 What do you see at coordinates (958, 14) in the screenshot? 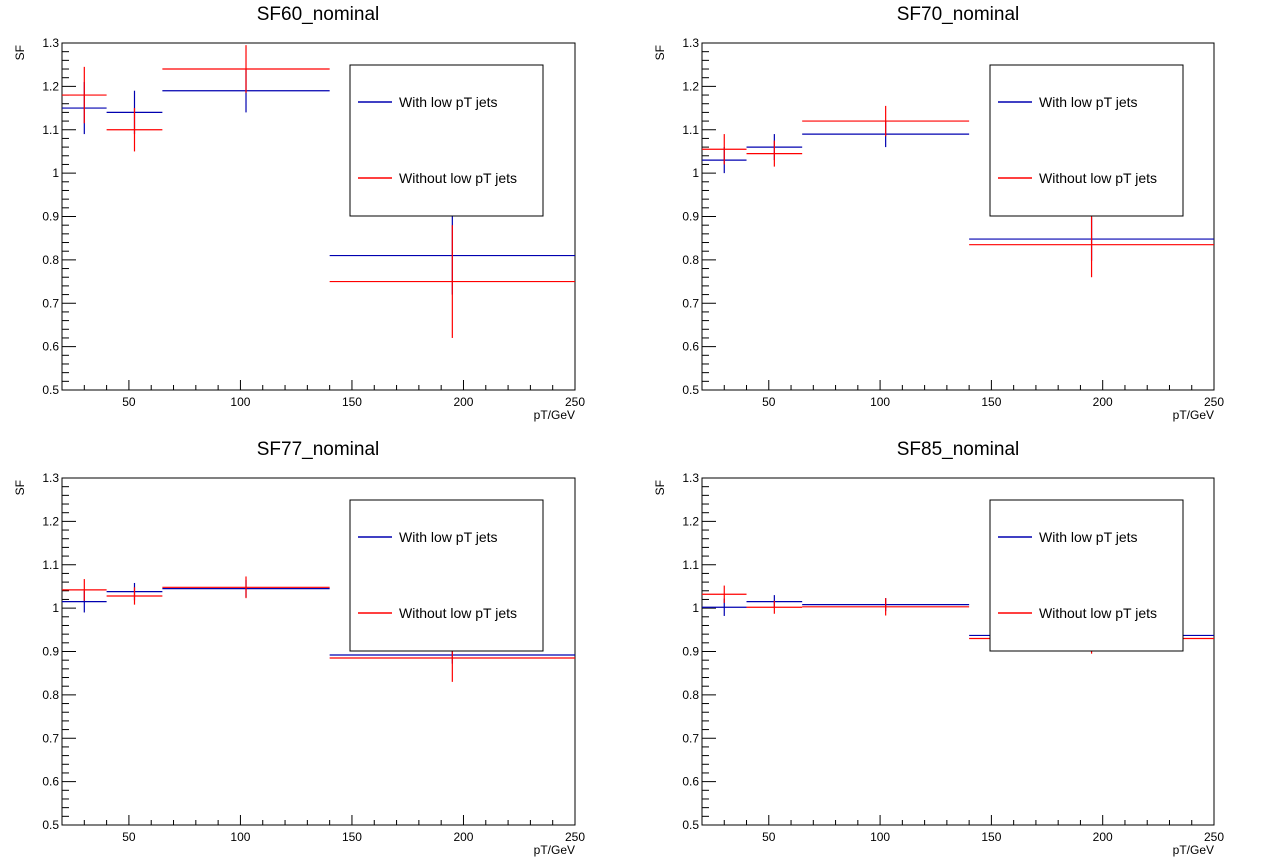
I see `chart-title: SF70_nominal` at bounding box center [958, 14].